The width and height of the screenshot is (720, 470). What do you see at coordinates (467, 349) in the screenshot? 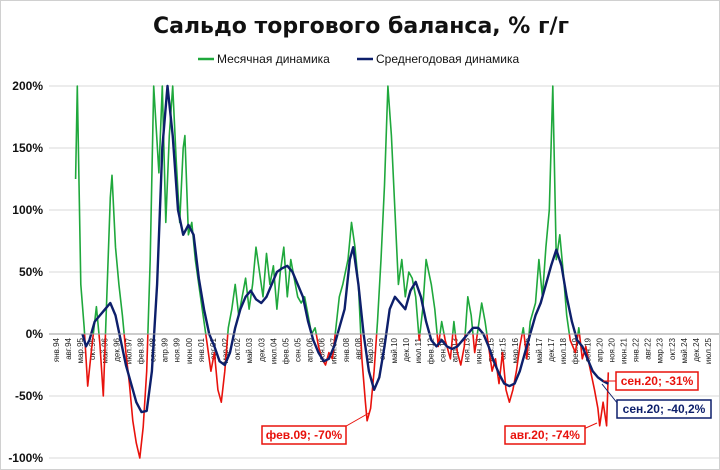
I see `x-tick-label: ноя.13` at bounding box center [467, 349].